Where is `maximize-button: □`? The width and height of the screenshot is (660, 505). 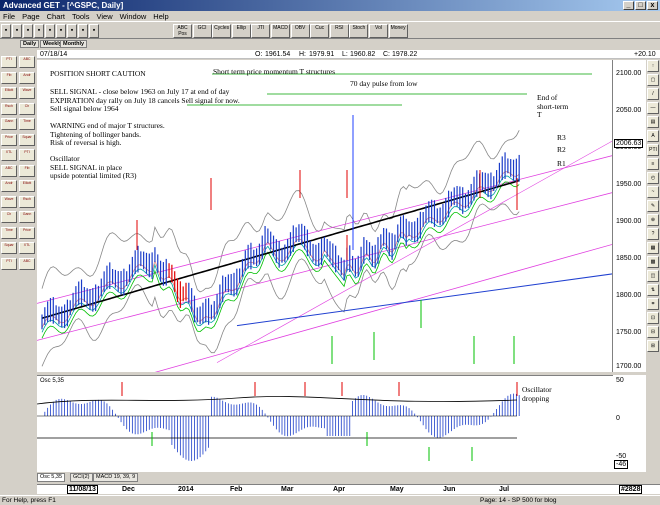 maximize-button: □ is located at coordinates (640, 5).